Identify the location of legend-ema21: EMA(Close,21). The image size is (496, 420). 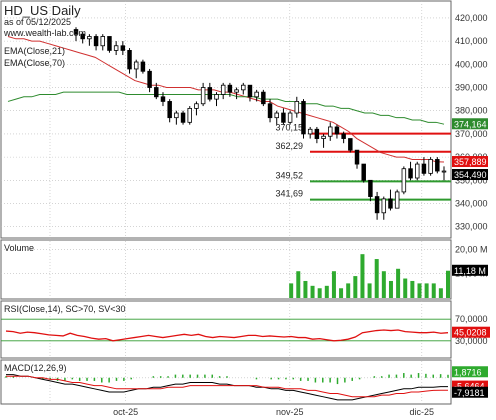
(34, 51).